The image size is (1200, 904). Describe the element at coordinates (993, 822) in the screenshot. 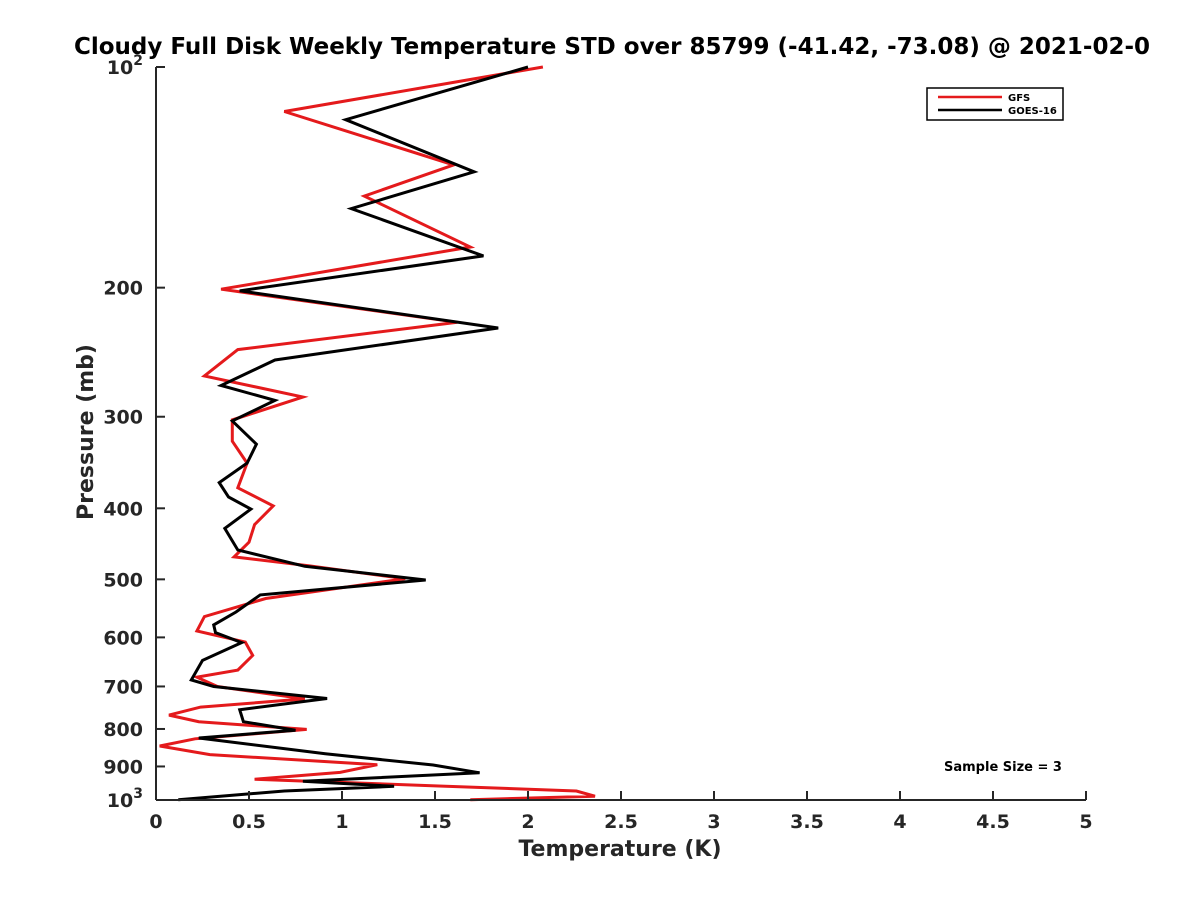

I see `x-tick-label: 4.5` at that location.